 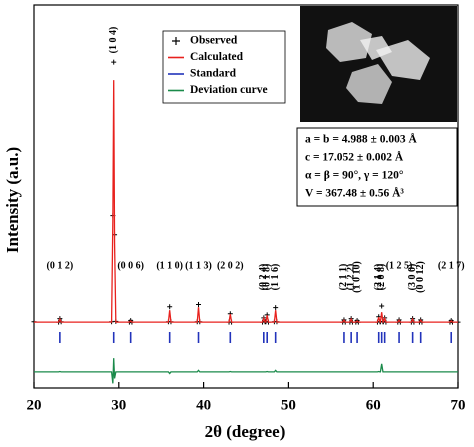 I want to click on peak-label: (1 1 3), so click(x=198, y=265).